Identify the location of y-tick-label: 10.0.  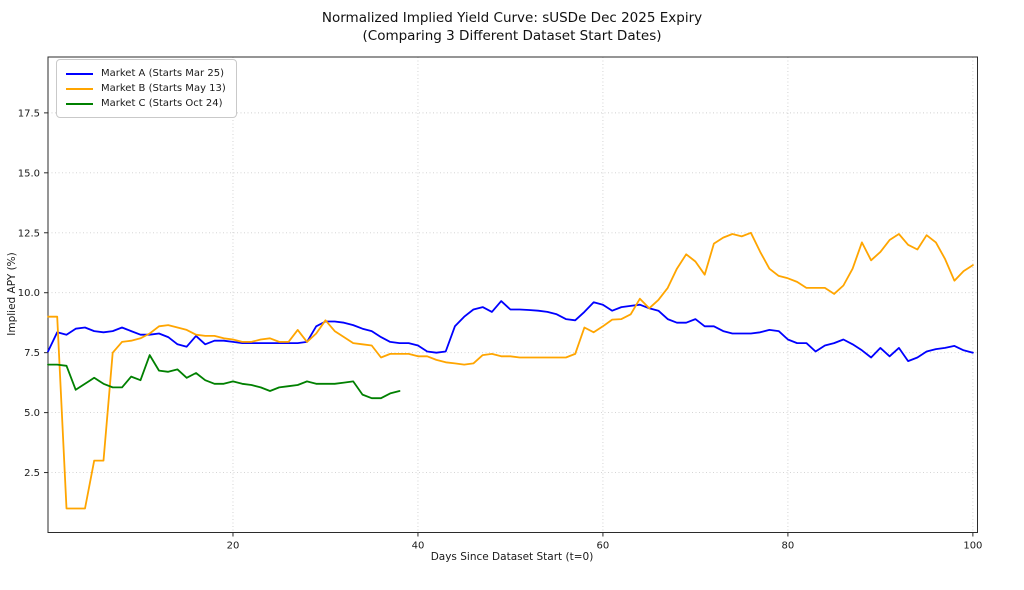
(29, 293).